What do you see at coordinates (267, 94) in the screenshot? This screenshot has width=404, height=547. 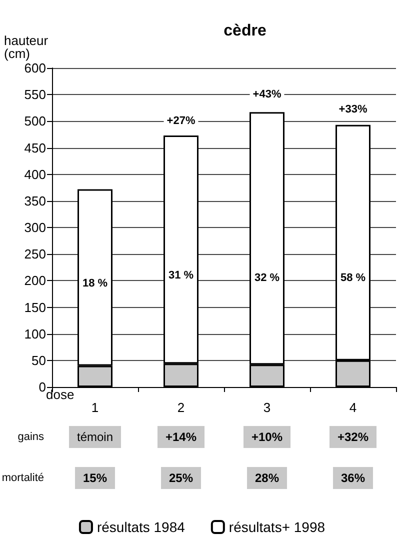 I see `annotation: +43%` at bounding box center [267, 94].